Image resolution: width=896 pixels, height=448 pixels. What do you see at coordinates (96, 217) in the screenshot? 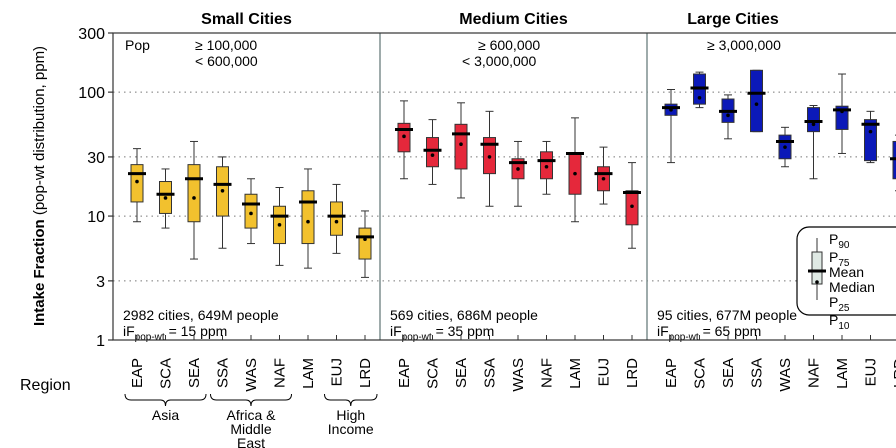
I see `y-tick-label: 10` at bounding box center [96, 217].